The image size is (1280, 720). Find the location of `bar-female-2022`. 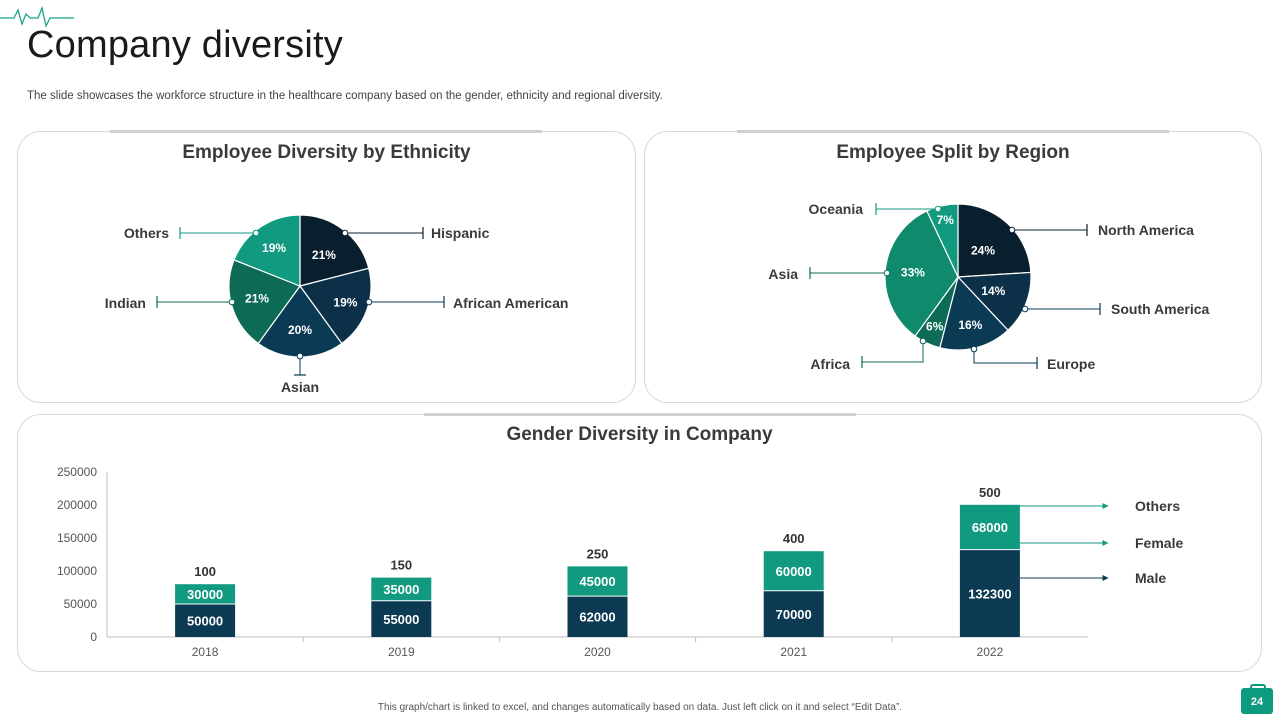

bar-female-2022 is located at coordinates (989, 527).